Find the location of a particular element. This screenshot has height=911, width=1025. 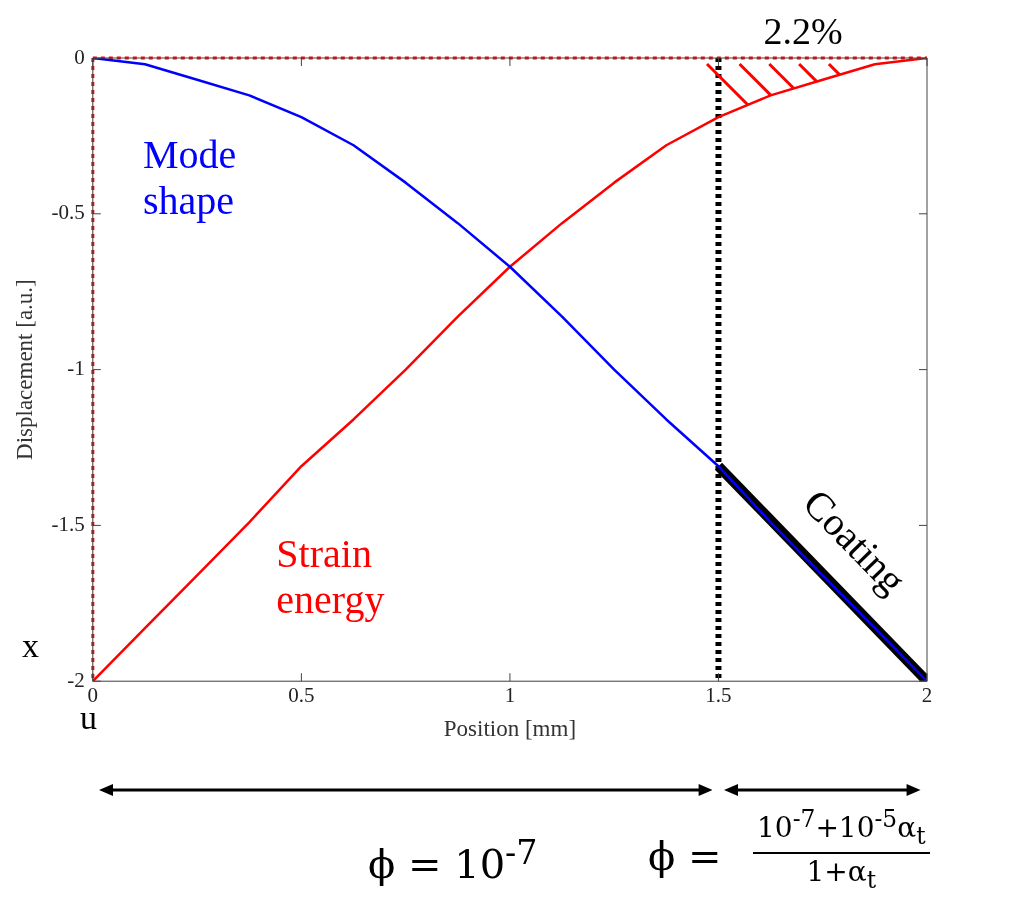

series-label: Mode shape is located at coordinates (189, 178).